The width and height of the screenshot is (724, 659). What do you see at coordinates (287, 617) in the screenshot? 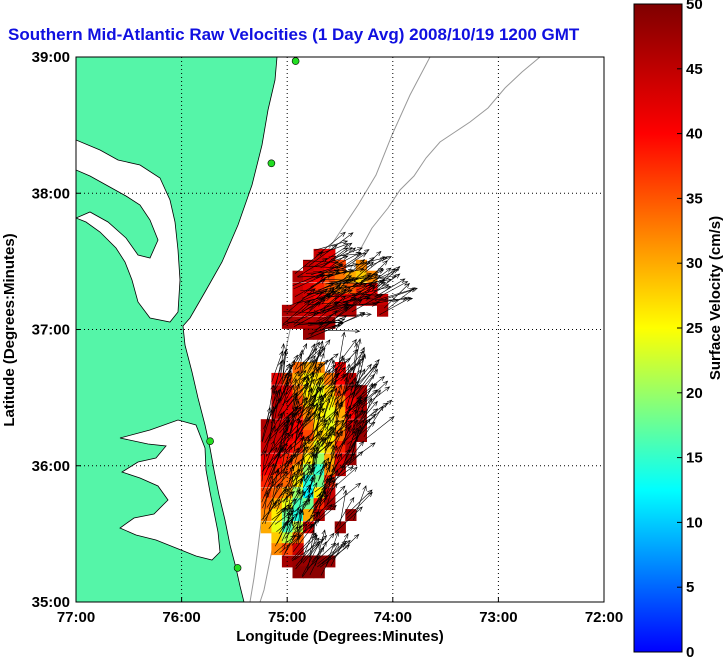
I see `x-tick-label: 75:00` at bounding box center [287, 617].